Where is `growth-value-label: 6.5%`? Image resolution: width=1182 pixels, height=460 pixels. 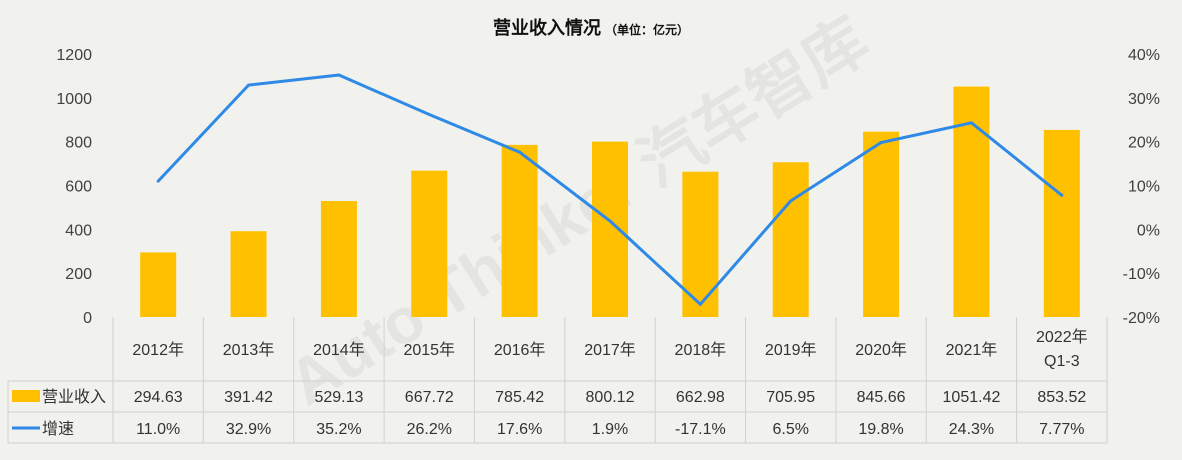 growth-value-label: 6.5% is located at coordinates (790, 429).